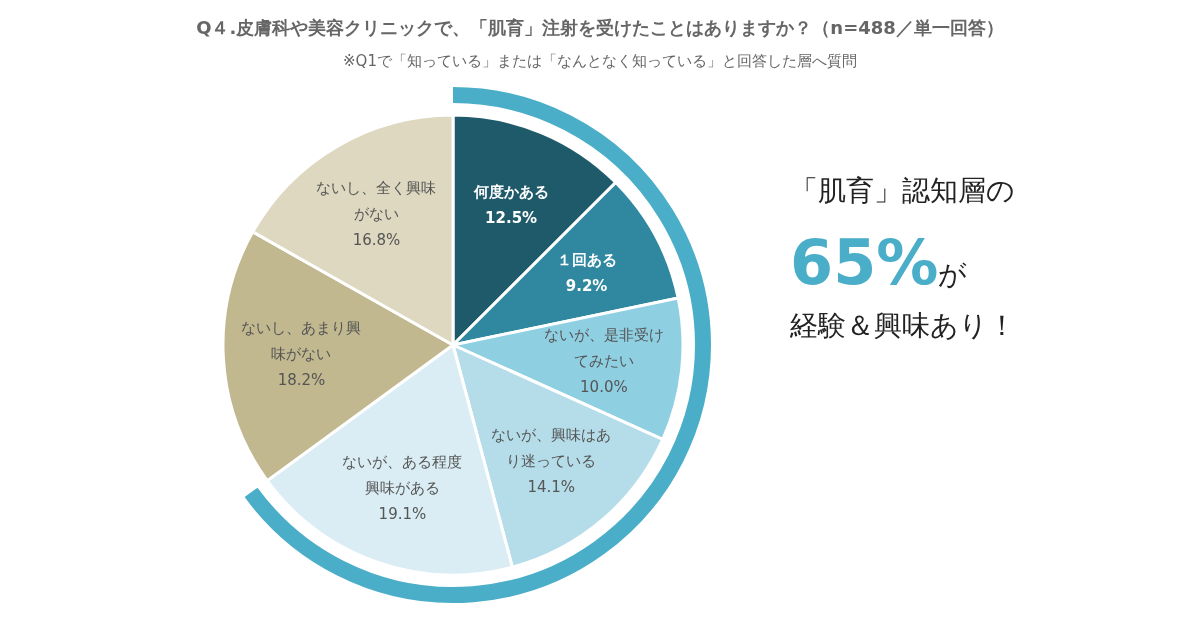  What do you see at coordinates (902, 325) in the screenshot?
I see `text: 経験＆興味あり！` at bounding box center [902, 325].